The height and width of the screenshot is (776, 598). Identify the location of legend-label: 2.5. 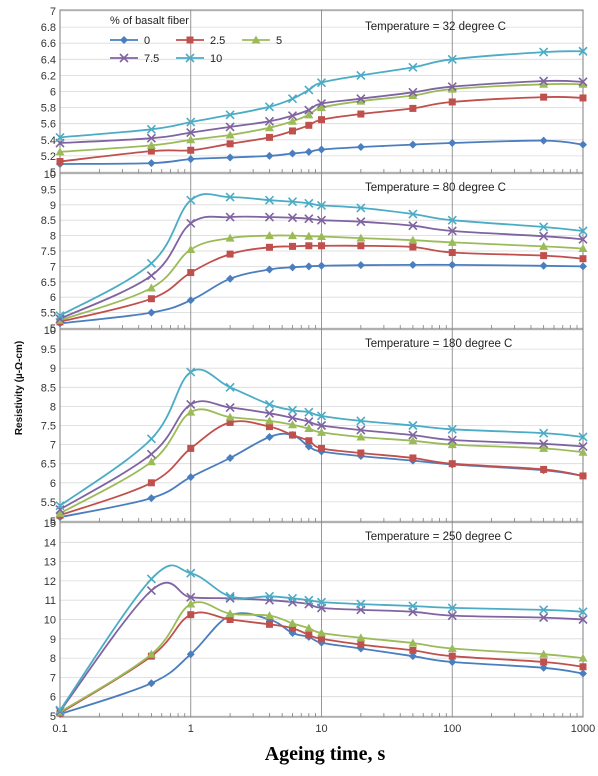
(217, 41).